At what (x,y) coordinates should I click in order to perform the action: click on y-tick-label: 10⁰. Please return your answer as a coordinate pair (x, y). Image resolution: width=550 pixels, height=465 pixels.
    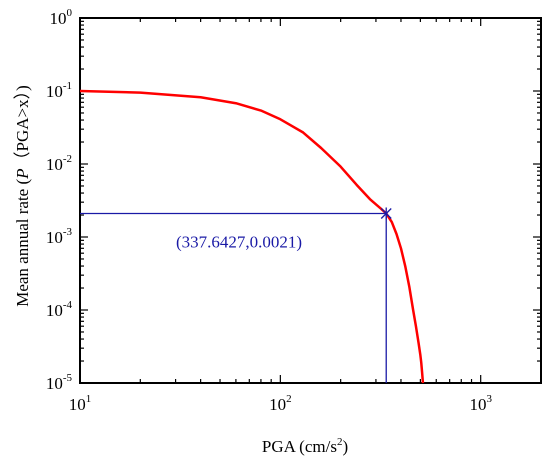
    Looking at the image, I should click on (61, 17).